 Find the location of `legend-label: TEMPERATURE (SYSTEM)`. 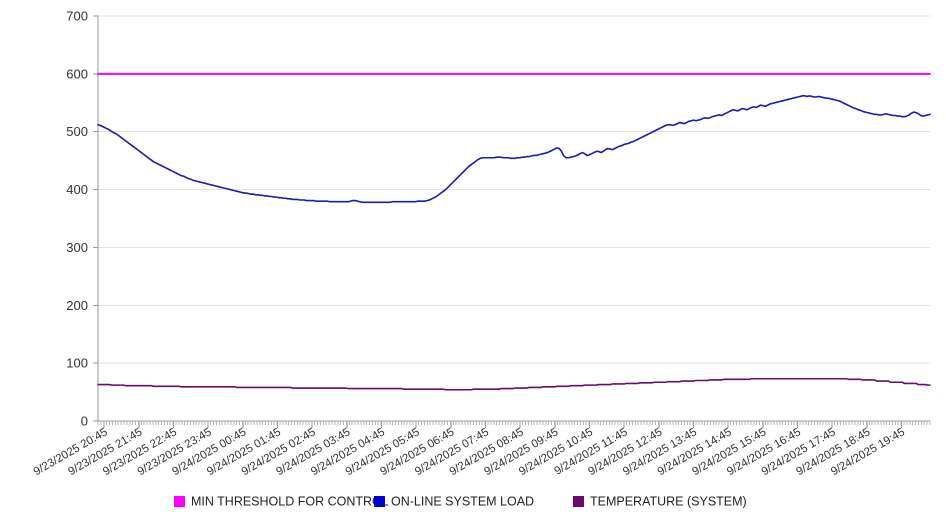

legend-label: TEMPERATURE (SYSTEM) is located at coordinates (668, 502).